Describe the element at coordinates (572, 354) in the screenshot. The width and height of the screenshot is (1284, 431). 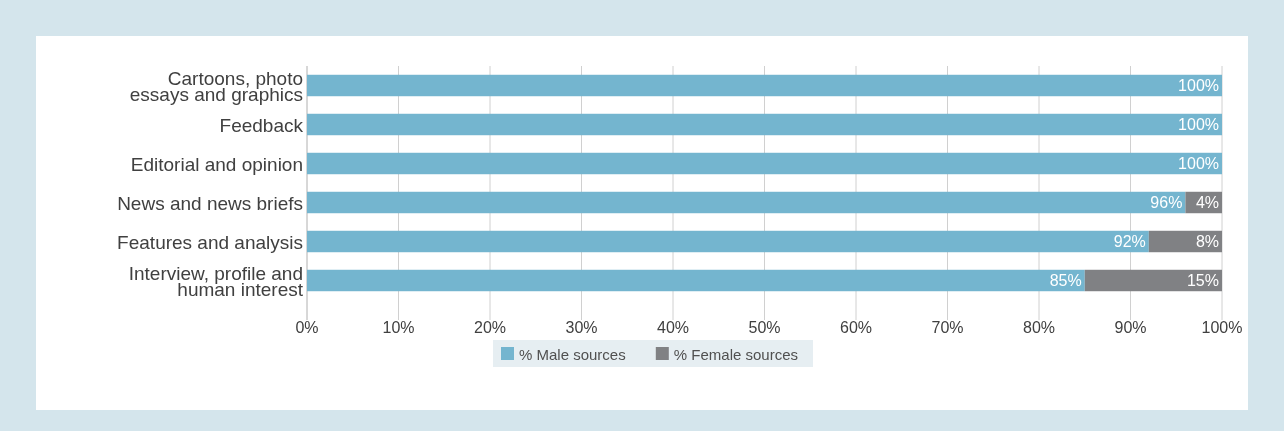
I see `legend-label: % Male sources` at that location.